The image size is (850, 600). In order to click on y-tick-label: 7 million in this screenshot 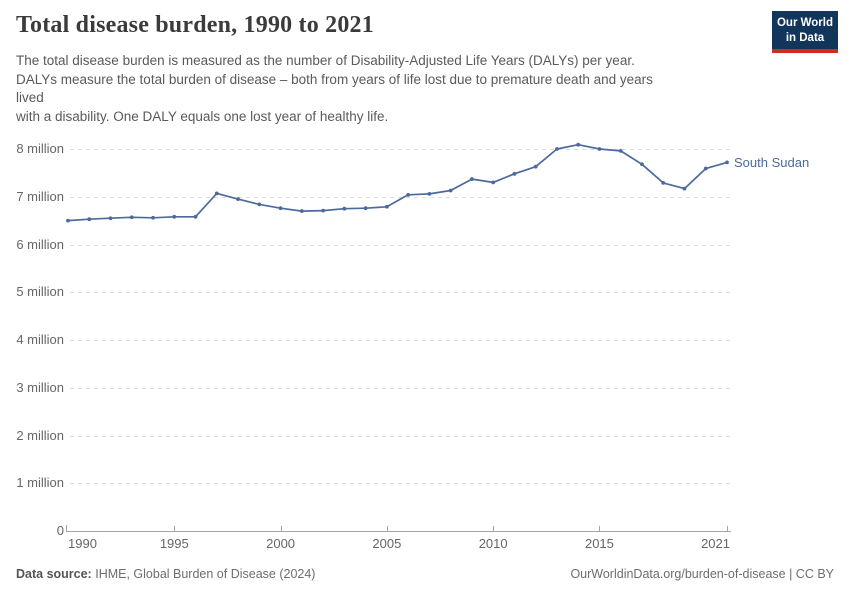, I will do `click(40, 196)`.